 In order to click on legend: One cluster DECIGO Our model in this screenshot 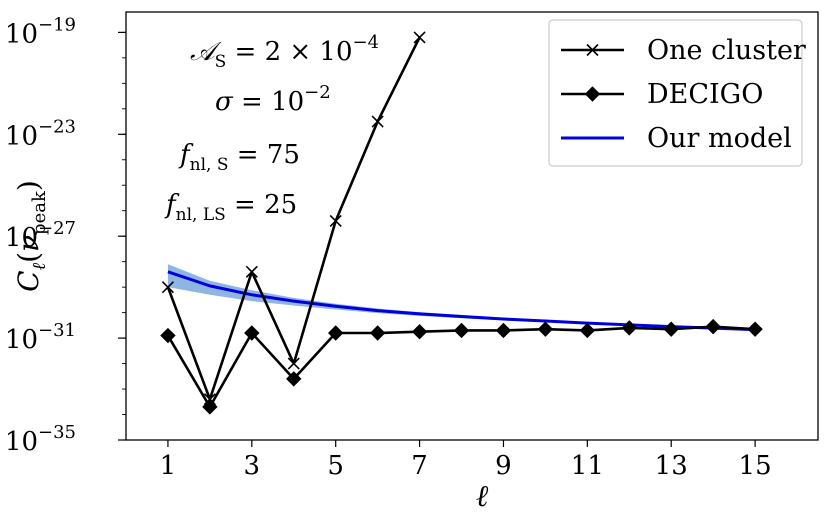, I will do `click(677, 93)`.